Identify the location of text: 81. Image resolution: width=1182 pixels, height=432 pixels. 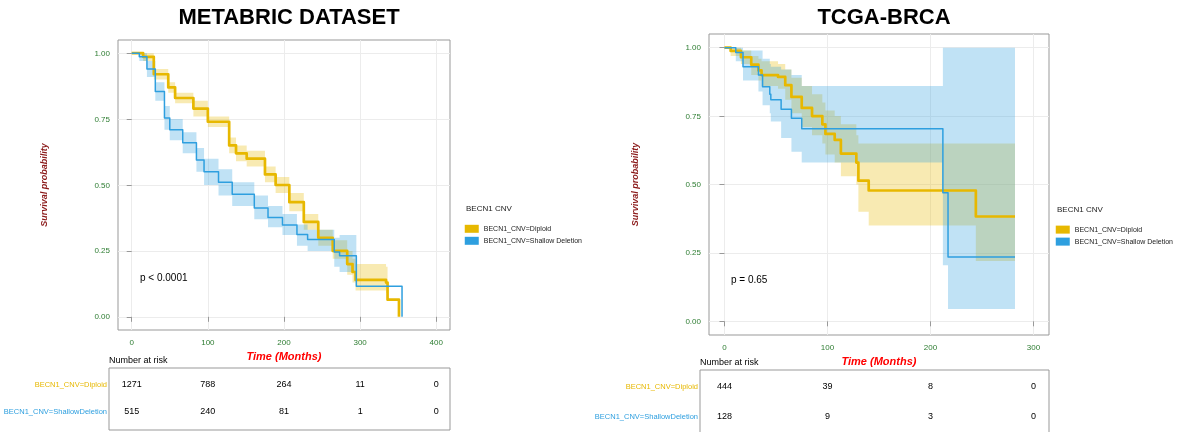
(284, 411).